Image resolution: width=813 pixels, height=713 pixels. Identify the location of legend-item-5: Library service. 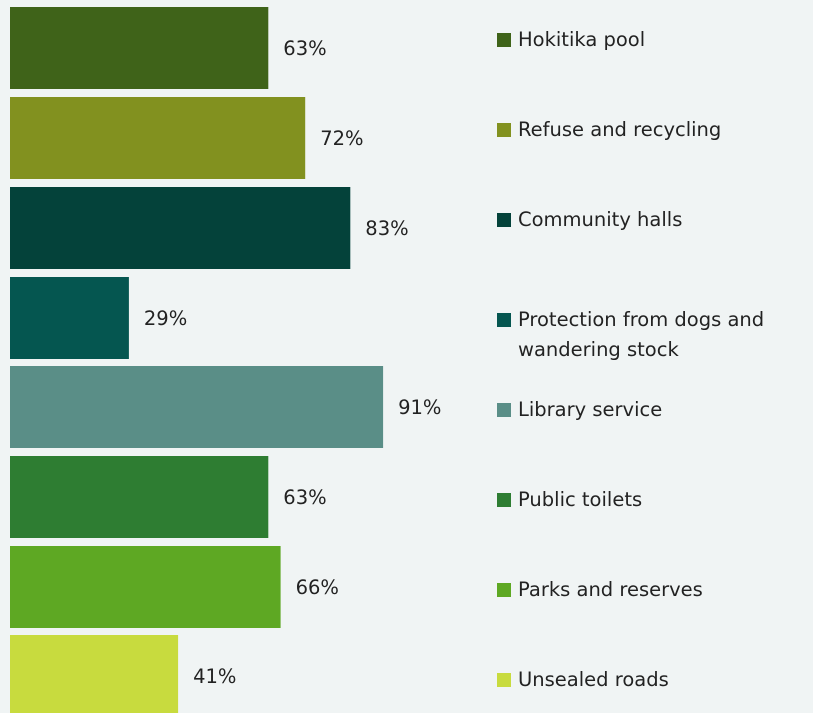
(579, 410).